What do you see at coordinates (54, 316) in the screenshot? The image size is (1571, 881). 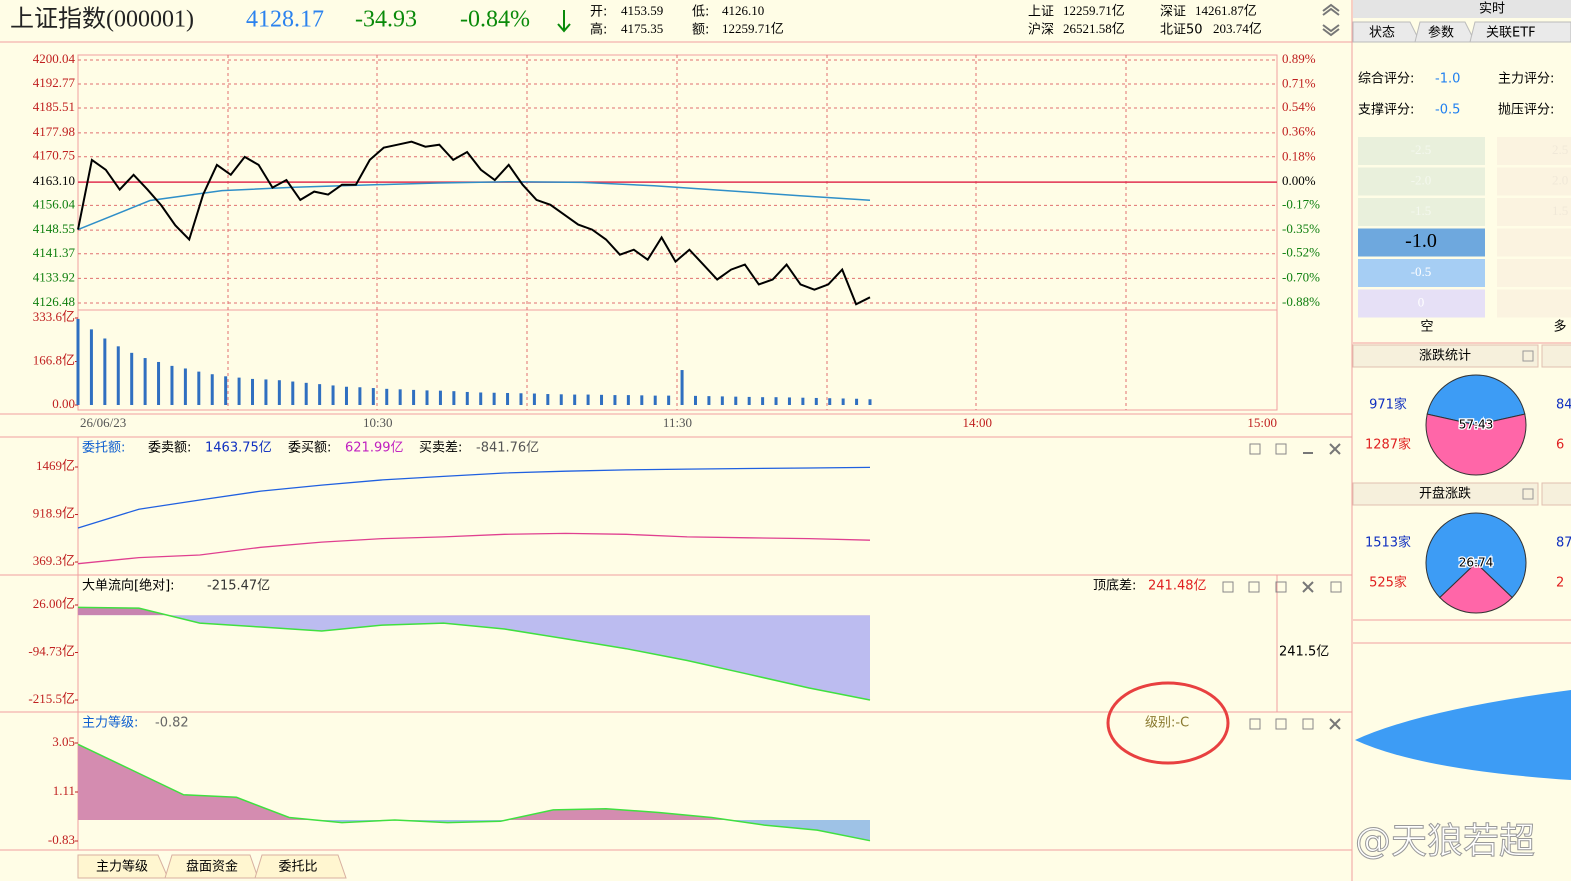 I see `y-tick-label: 333.6亿` at bounding box center [54, 316].